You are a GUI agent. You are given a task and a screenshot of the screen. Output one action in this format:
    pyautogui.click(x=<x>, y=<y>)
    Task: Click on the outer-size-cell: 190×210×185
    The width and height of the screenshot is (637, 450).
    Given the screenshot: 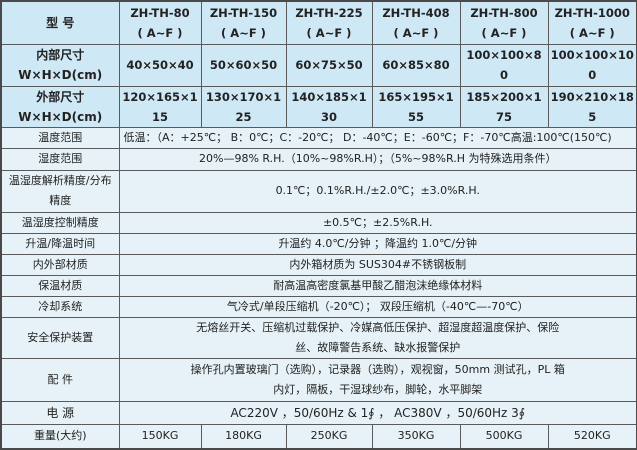 What is the action you would take?
    pyautogui.click(x=592, y=106)
    